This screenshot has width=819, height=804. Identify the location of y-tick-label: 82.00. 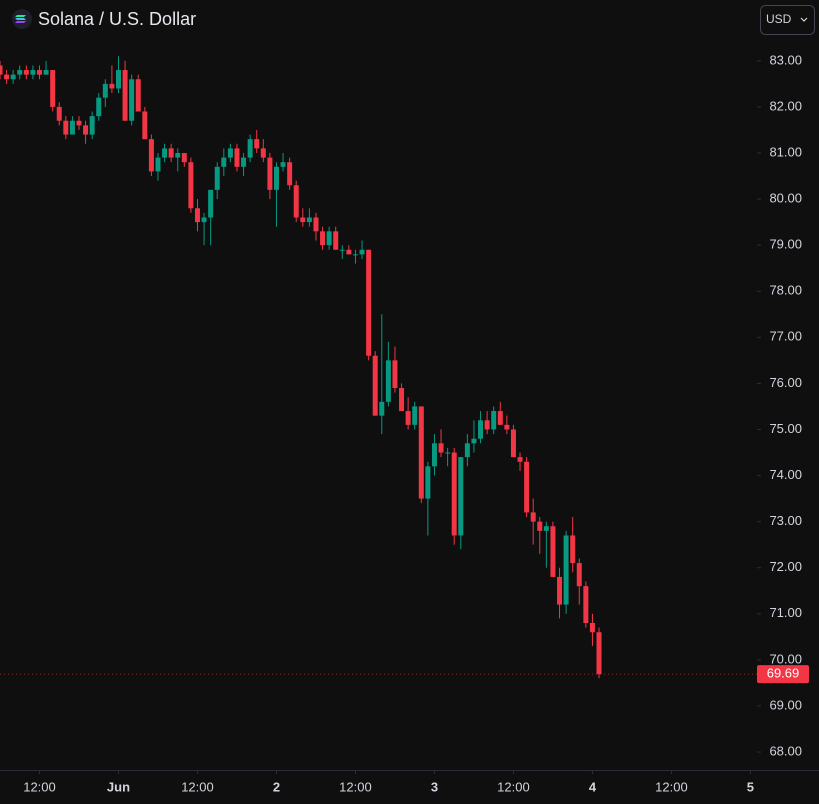
(785, 105).